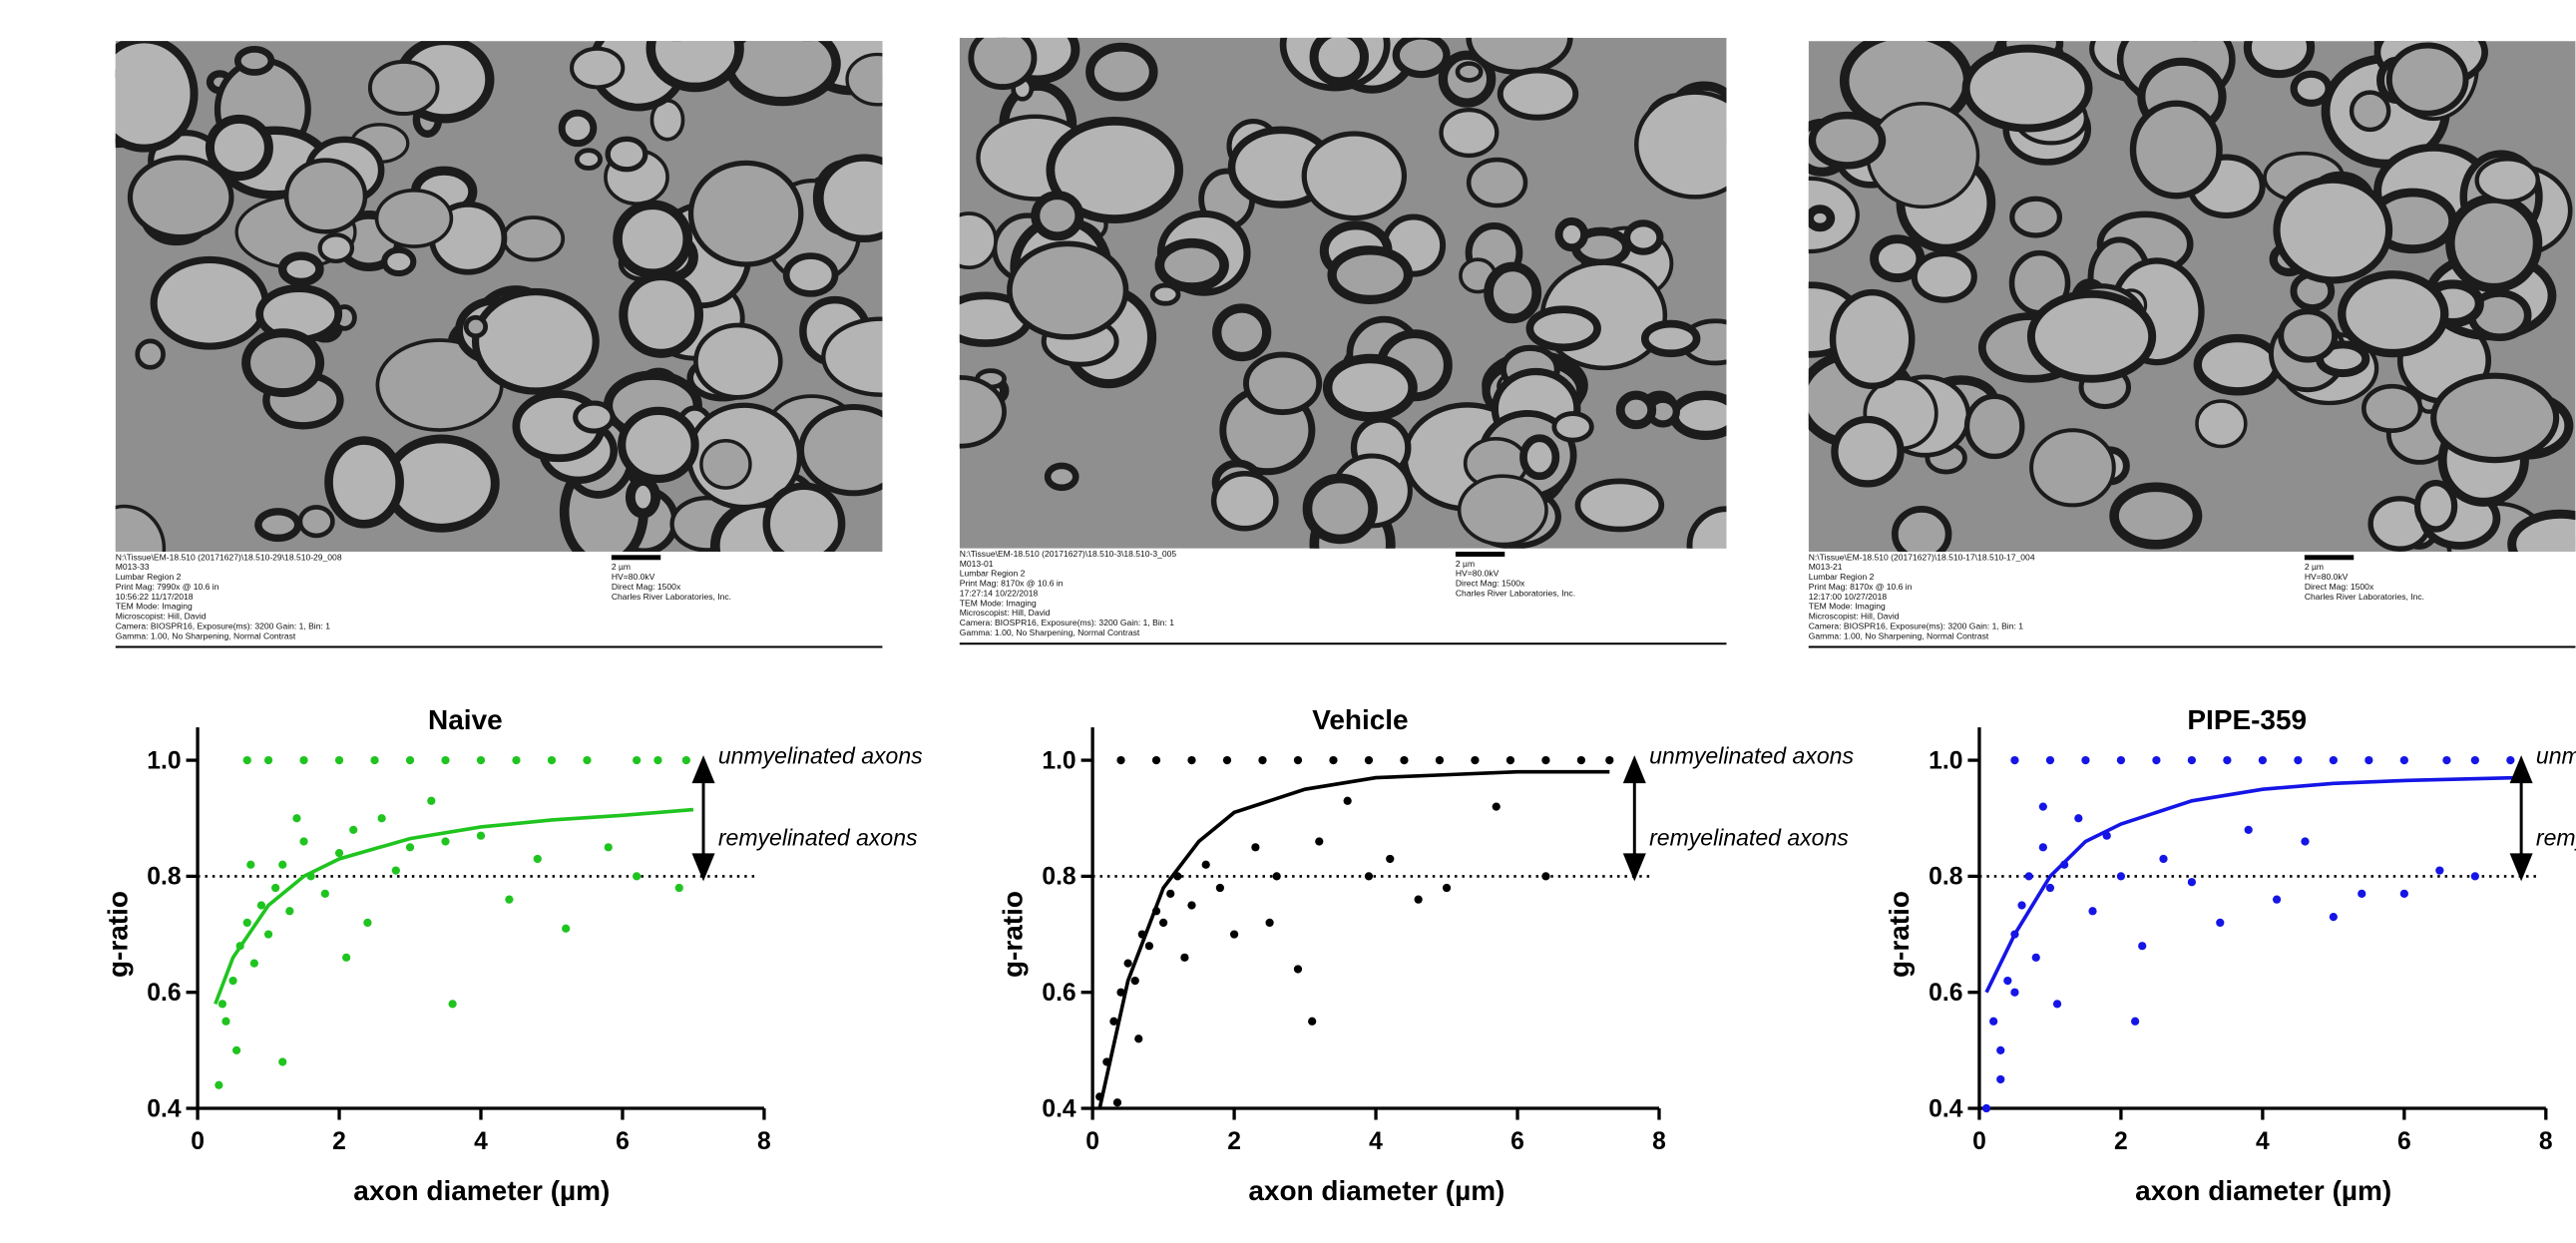  I want to click on fit-curve, so click(454, 906).